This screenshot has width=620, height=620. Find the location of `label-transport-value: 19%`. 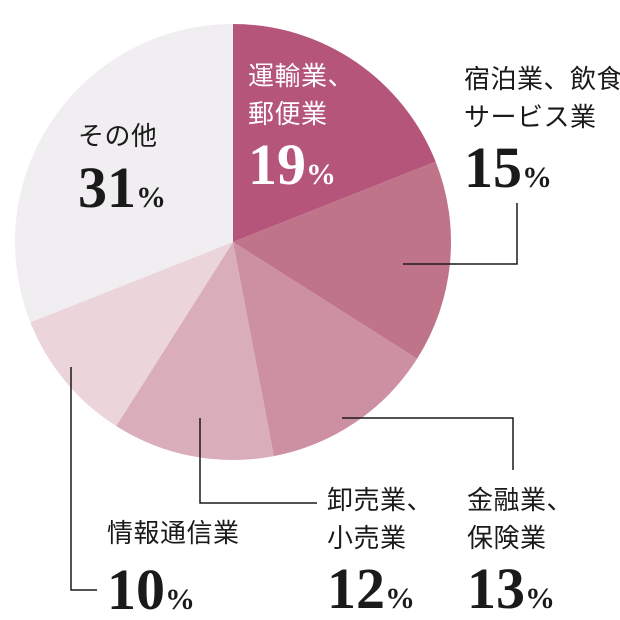

label-transport-value: 19% is located at coordinates (301, 170).